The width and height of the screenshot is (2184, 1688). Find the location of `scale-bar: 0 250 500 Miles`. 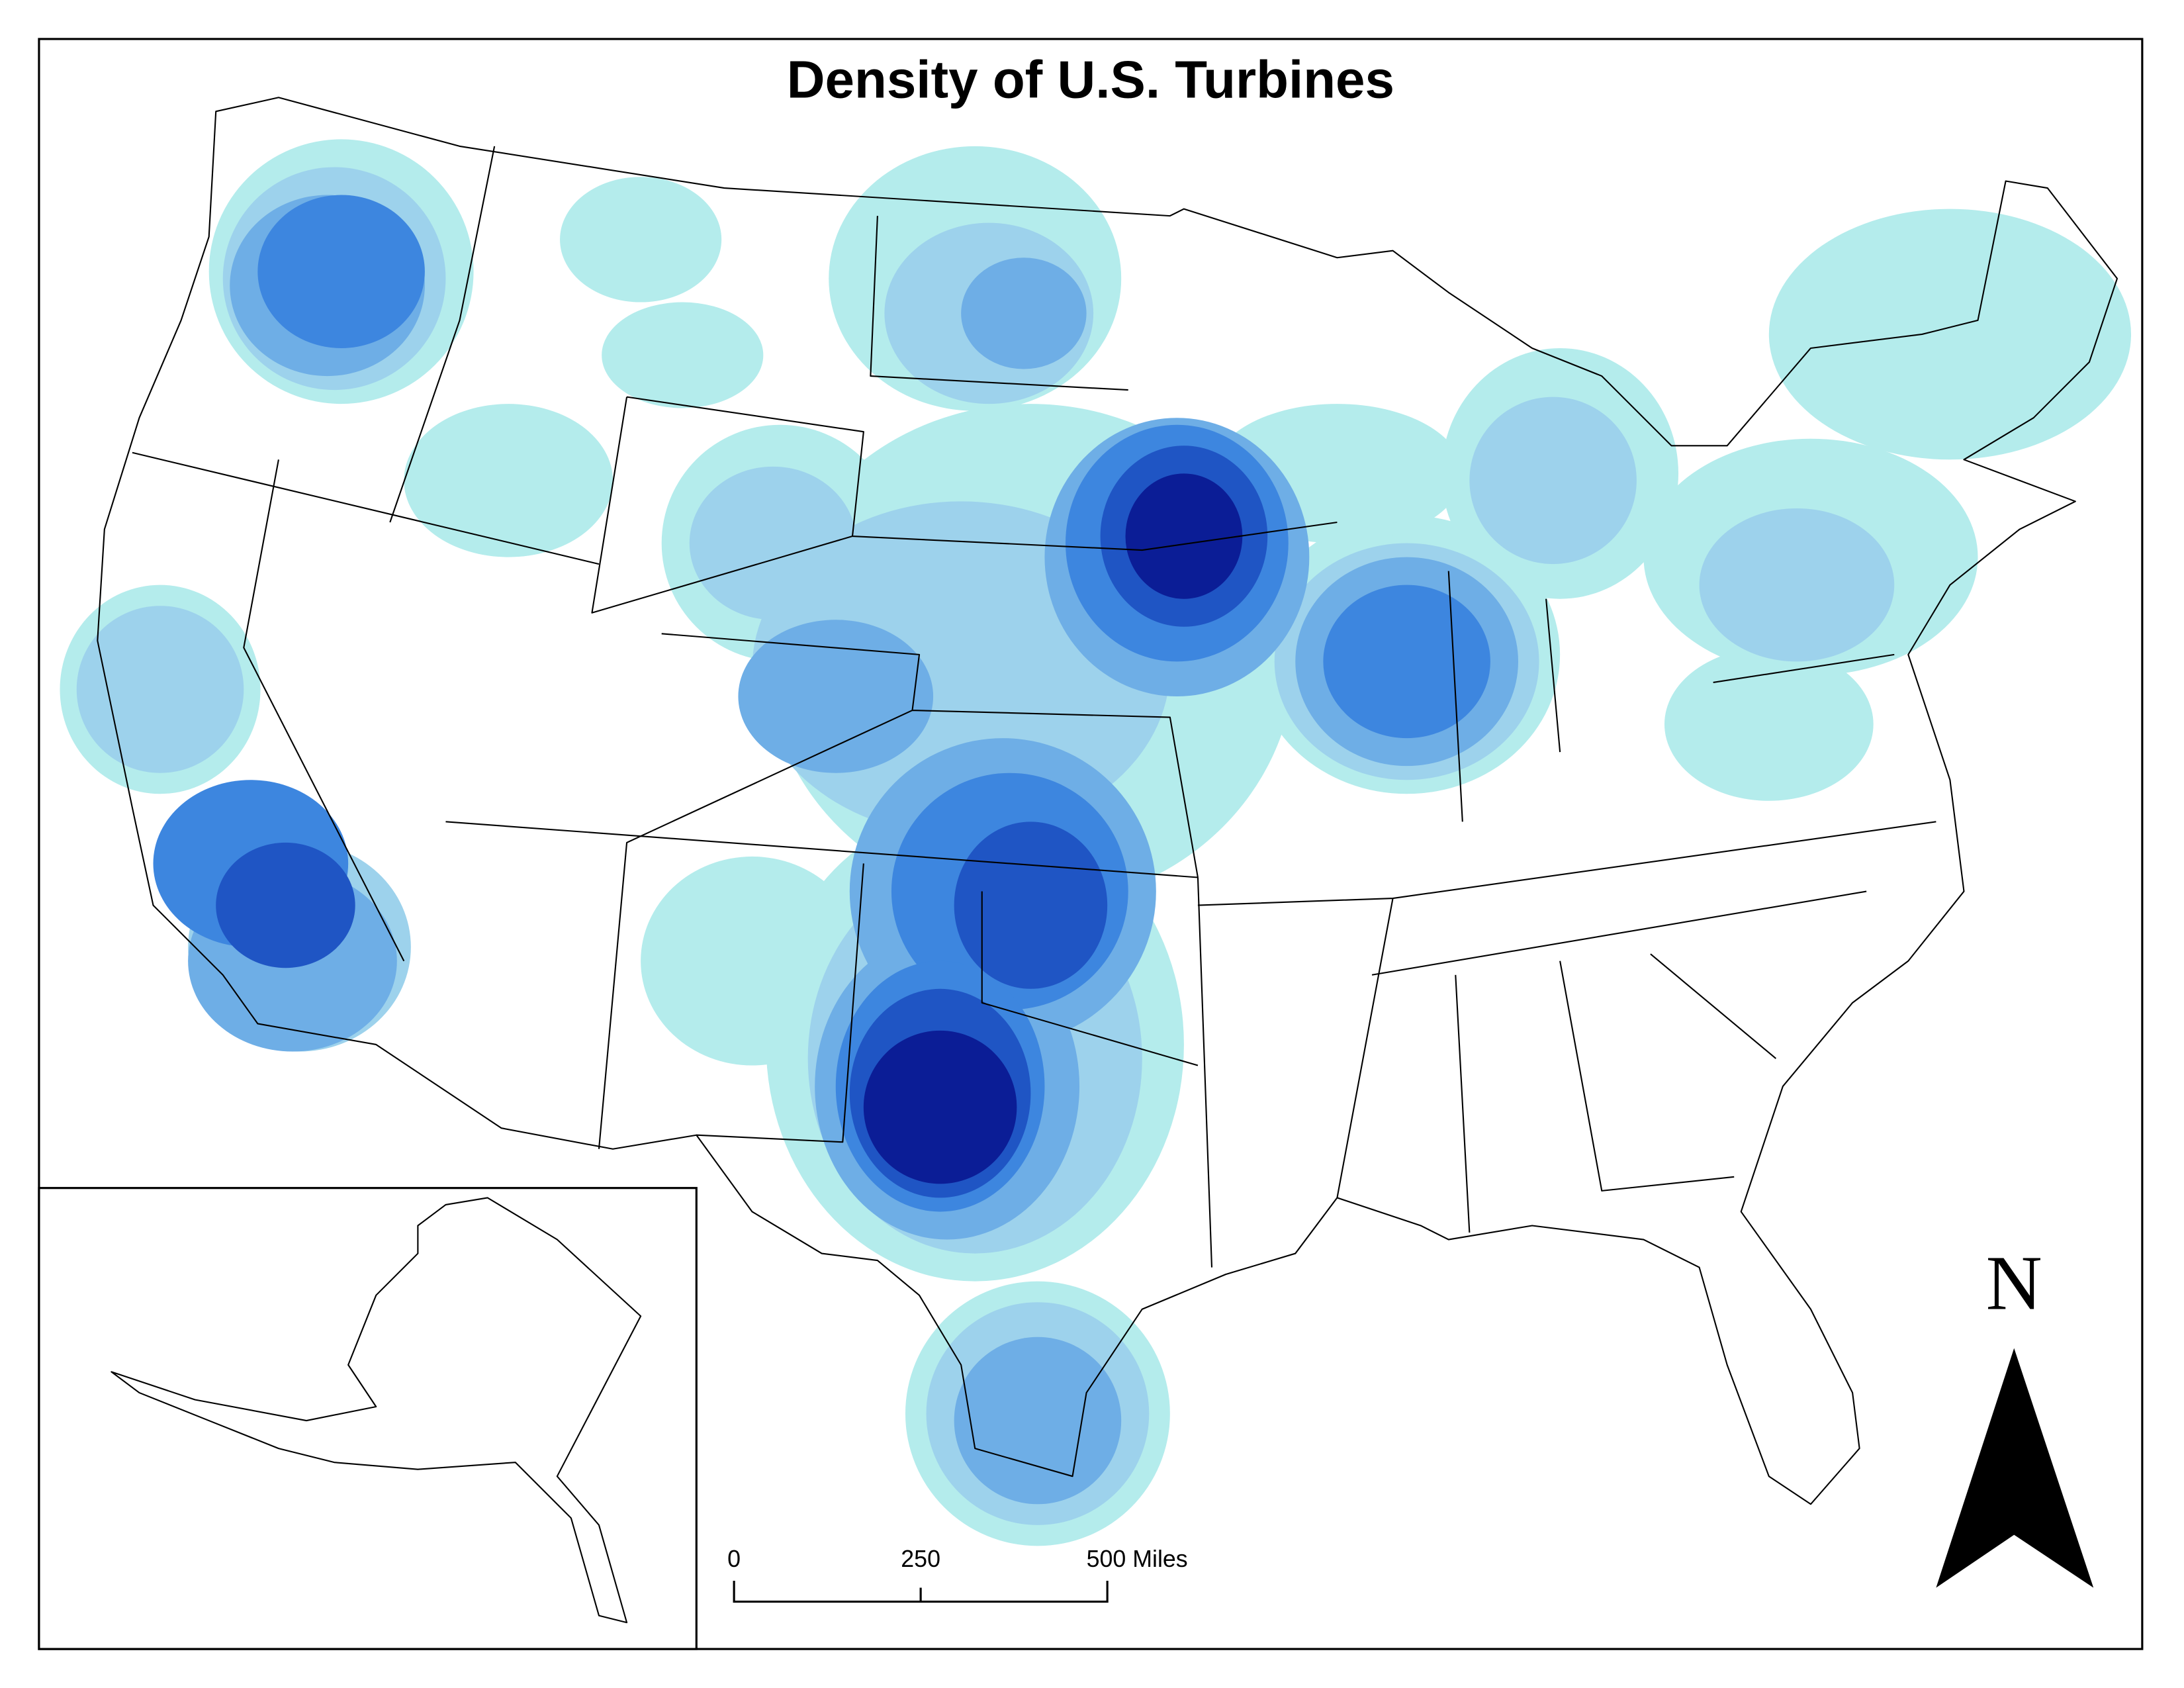

scale-bar: 0 250 500 Miles is located at coordinates (957, 1574).